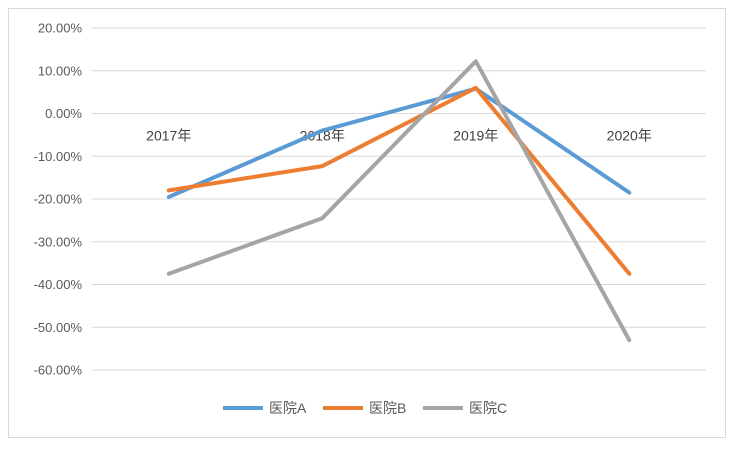 The height and width of the screenshot is (453, 734). Describe the element at coordinates (58, 284) in the screenshot. I see `y-tick-label: -40.00%` at that location.